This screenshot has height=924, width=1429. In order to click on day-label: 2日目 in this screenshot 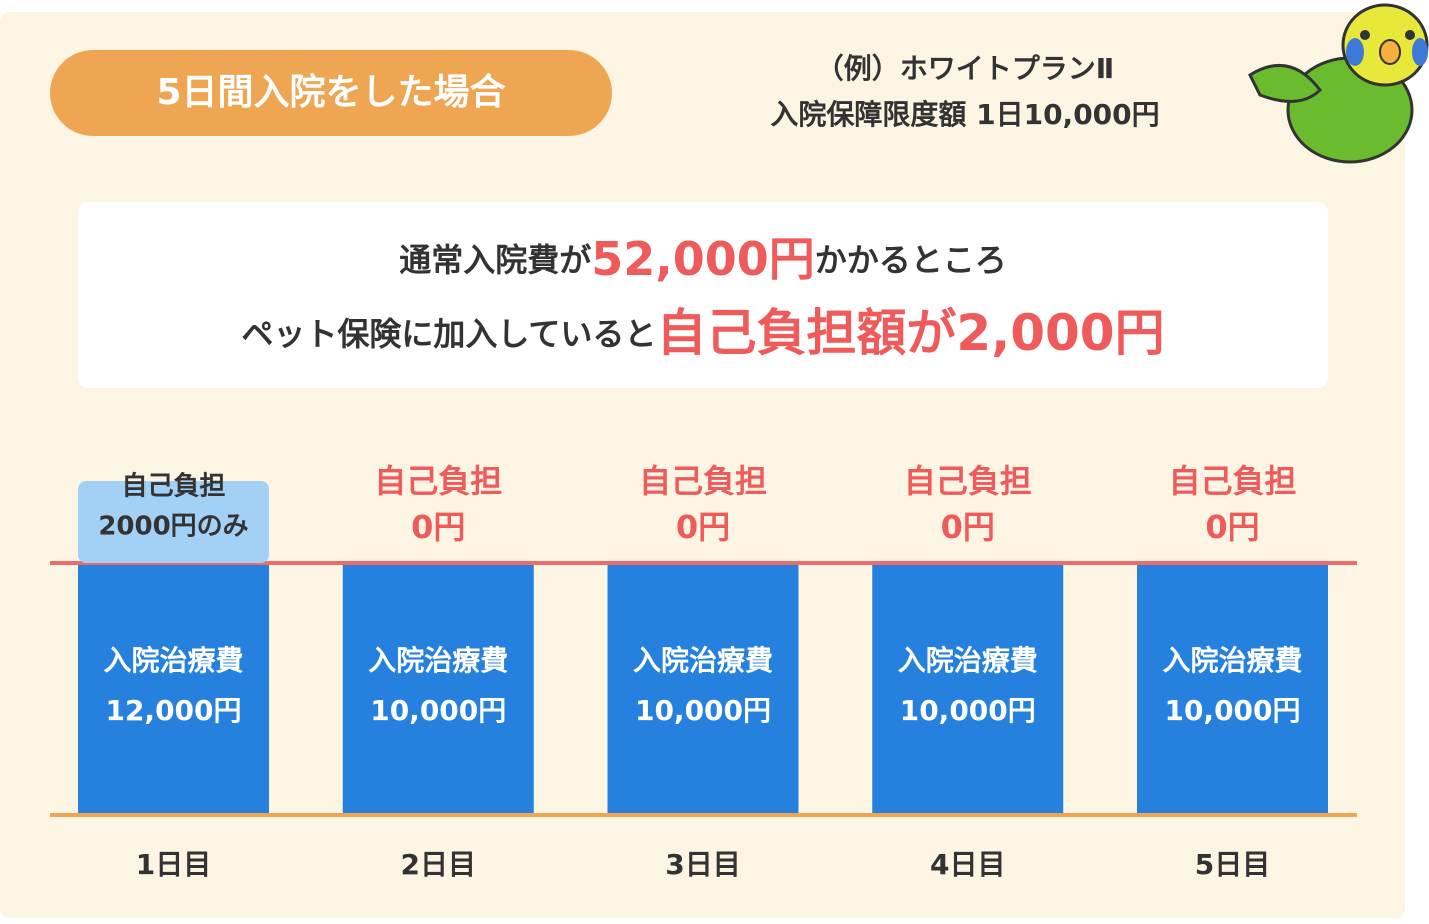, I will do `click(438, 864)`.